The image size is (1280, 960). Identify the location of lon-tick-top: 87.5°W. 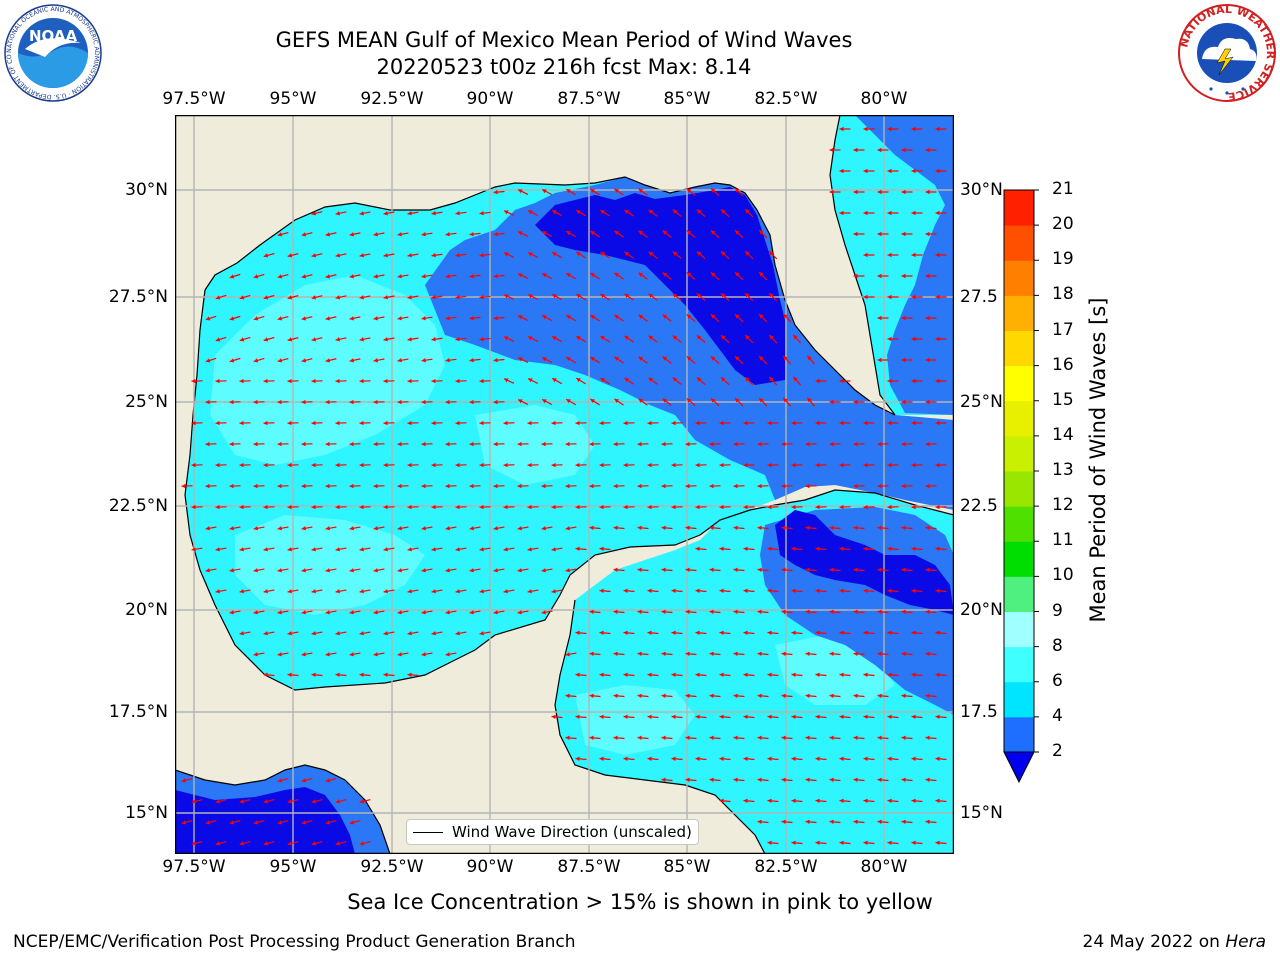
(589, 99).